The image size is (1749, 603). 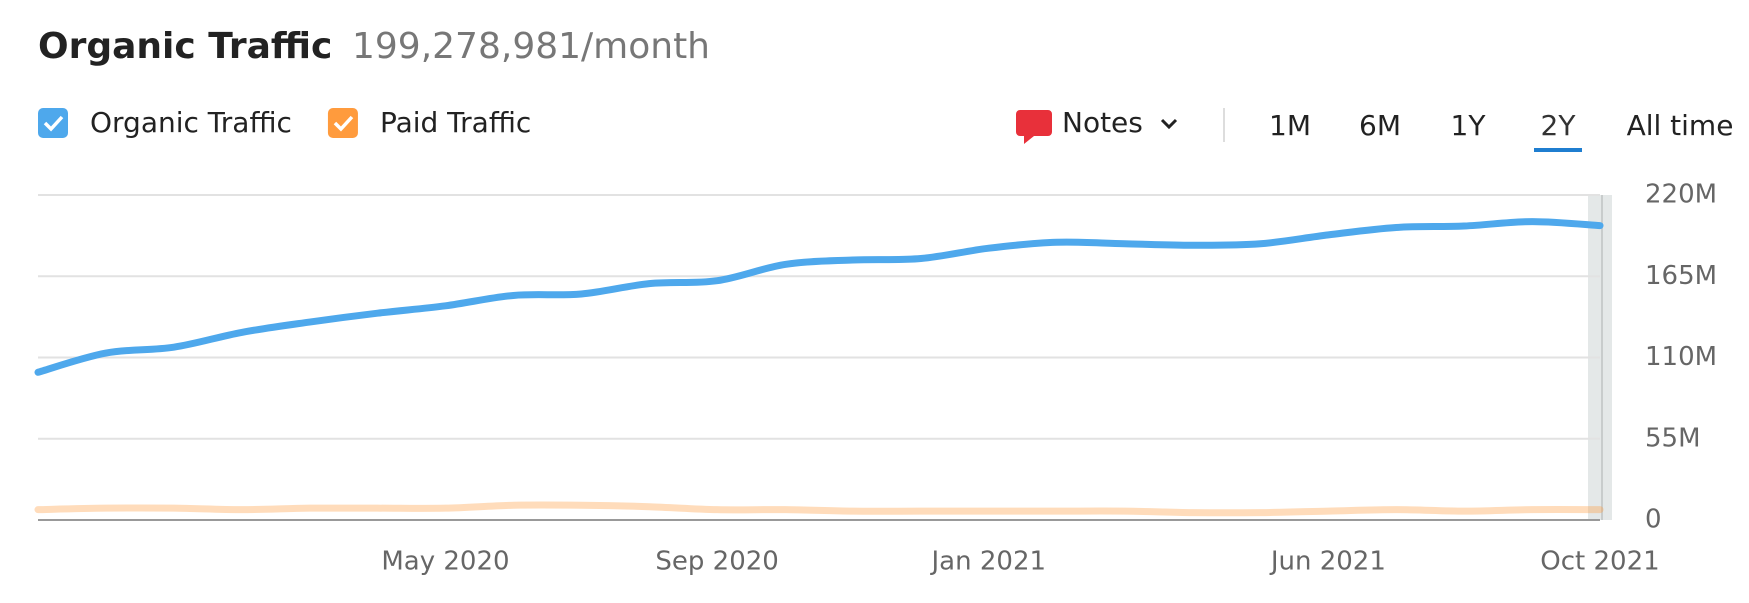 I want to click on range-button: 2Y, so click(x=1559, y=125).